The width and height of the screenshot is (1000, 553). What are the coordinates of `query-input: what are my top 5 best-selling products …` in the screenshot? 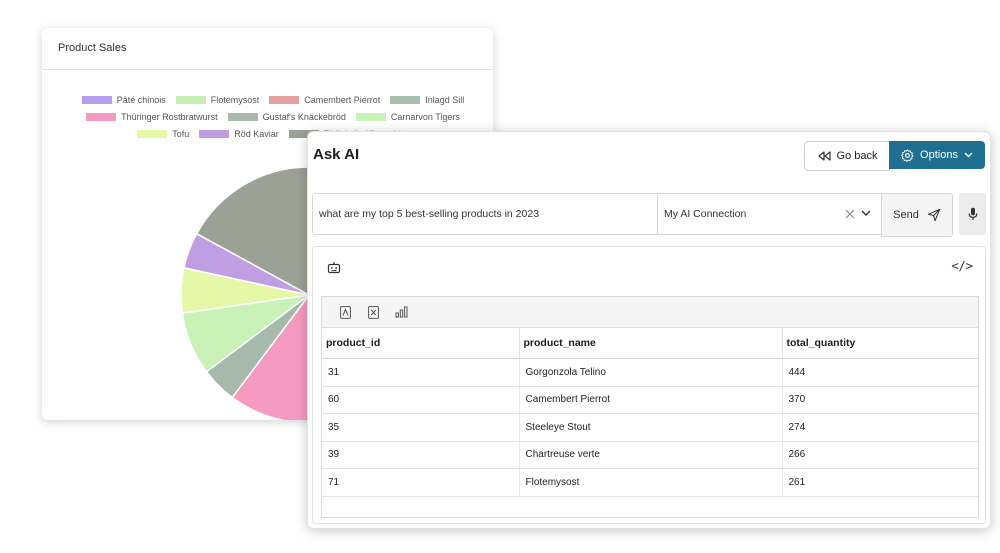 It's located at (485, 214).